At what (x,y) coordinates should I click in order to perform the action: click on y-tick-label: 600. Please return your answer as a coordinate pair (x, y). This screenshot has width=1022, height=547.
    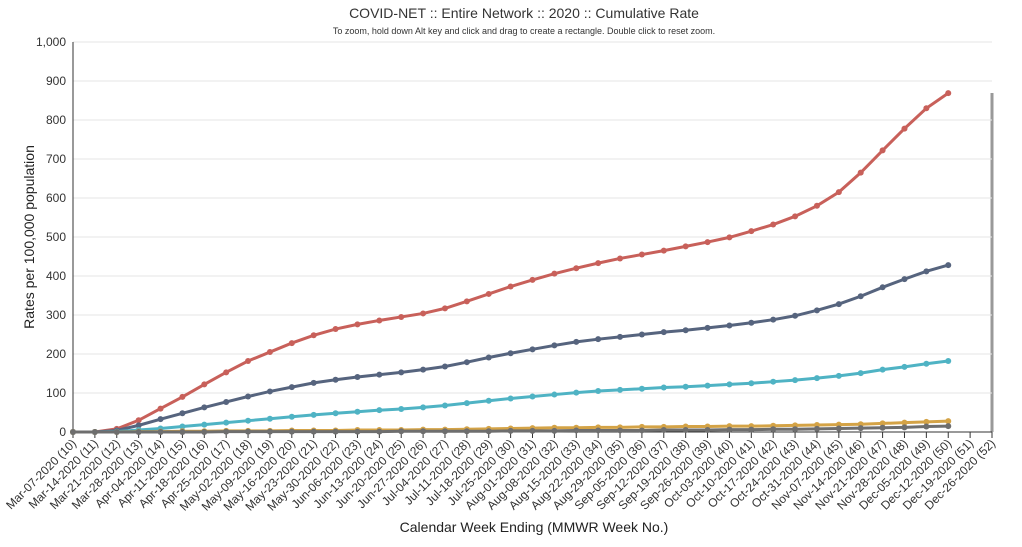
    Looking at the image, I should click on (56, 198).